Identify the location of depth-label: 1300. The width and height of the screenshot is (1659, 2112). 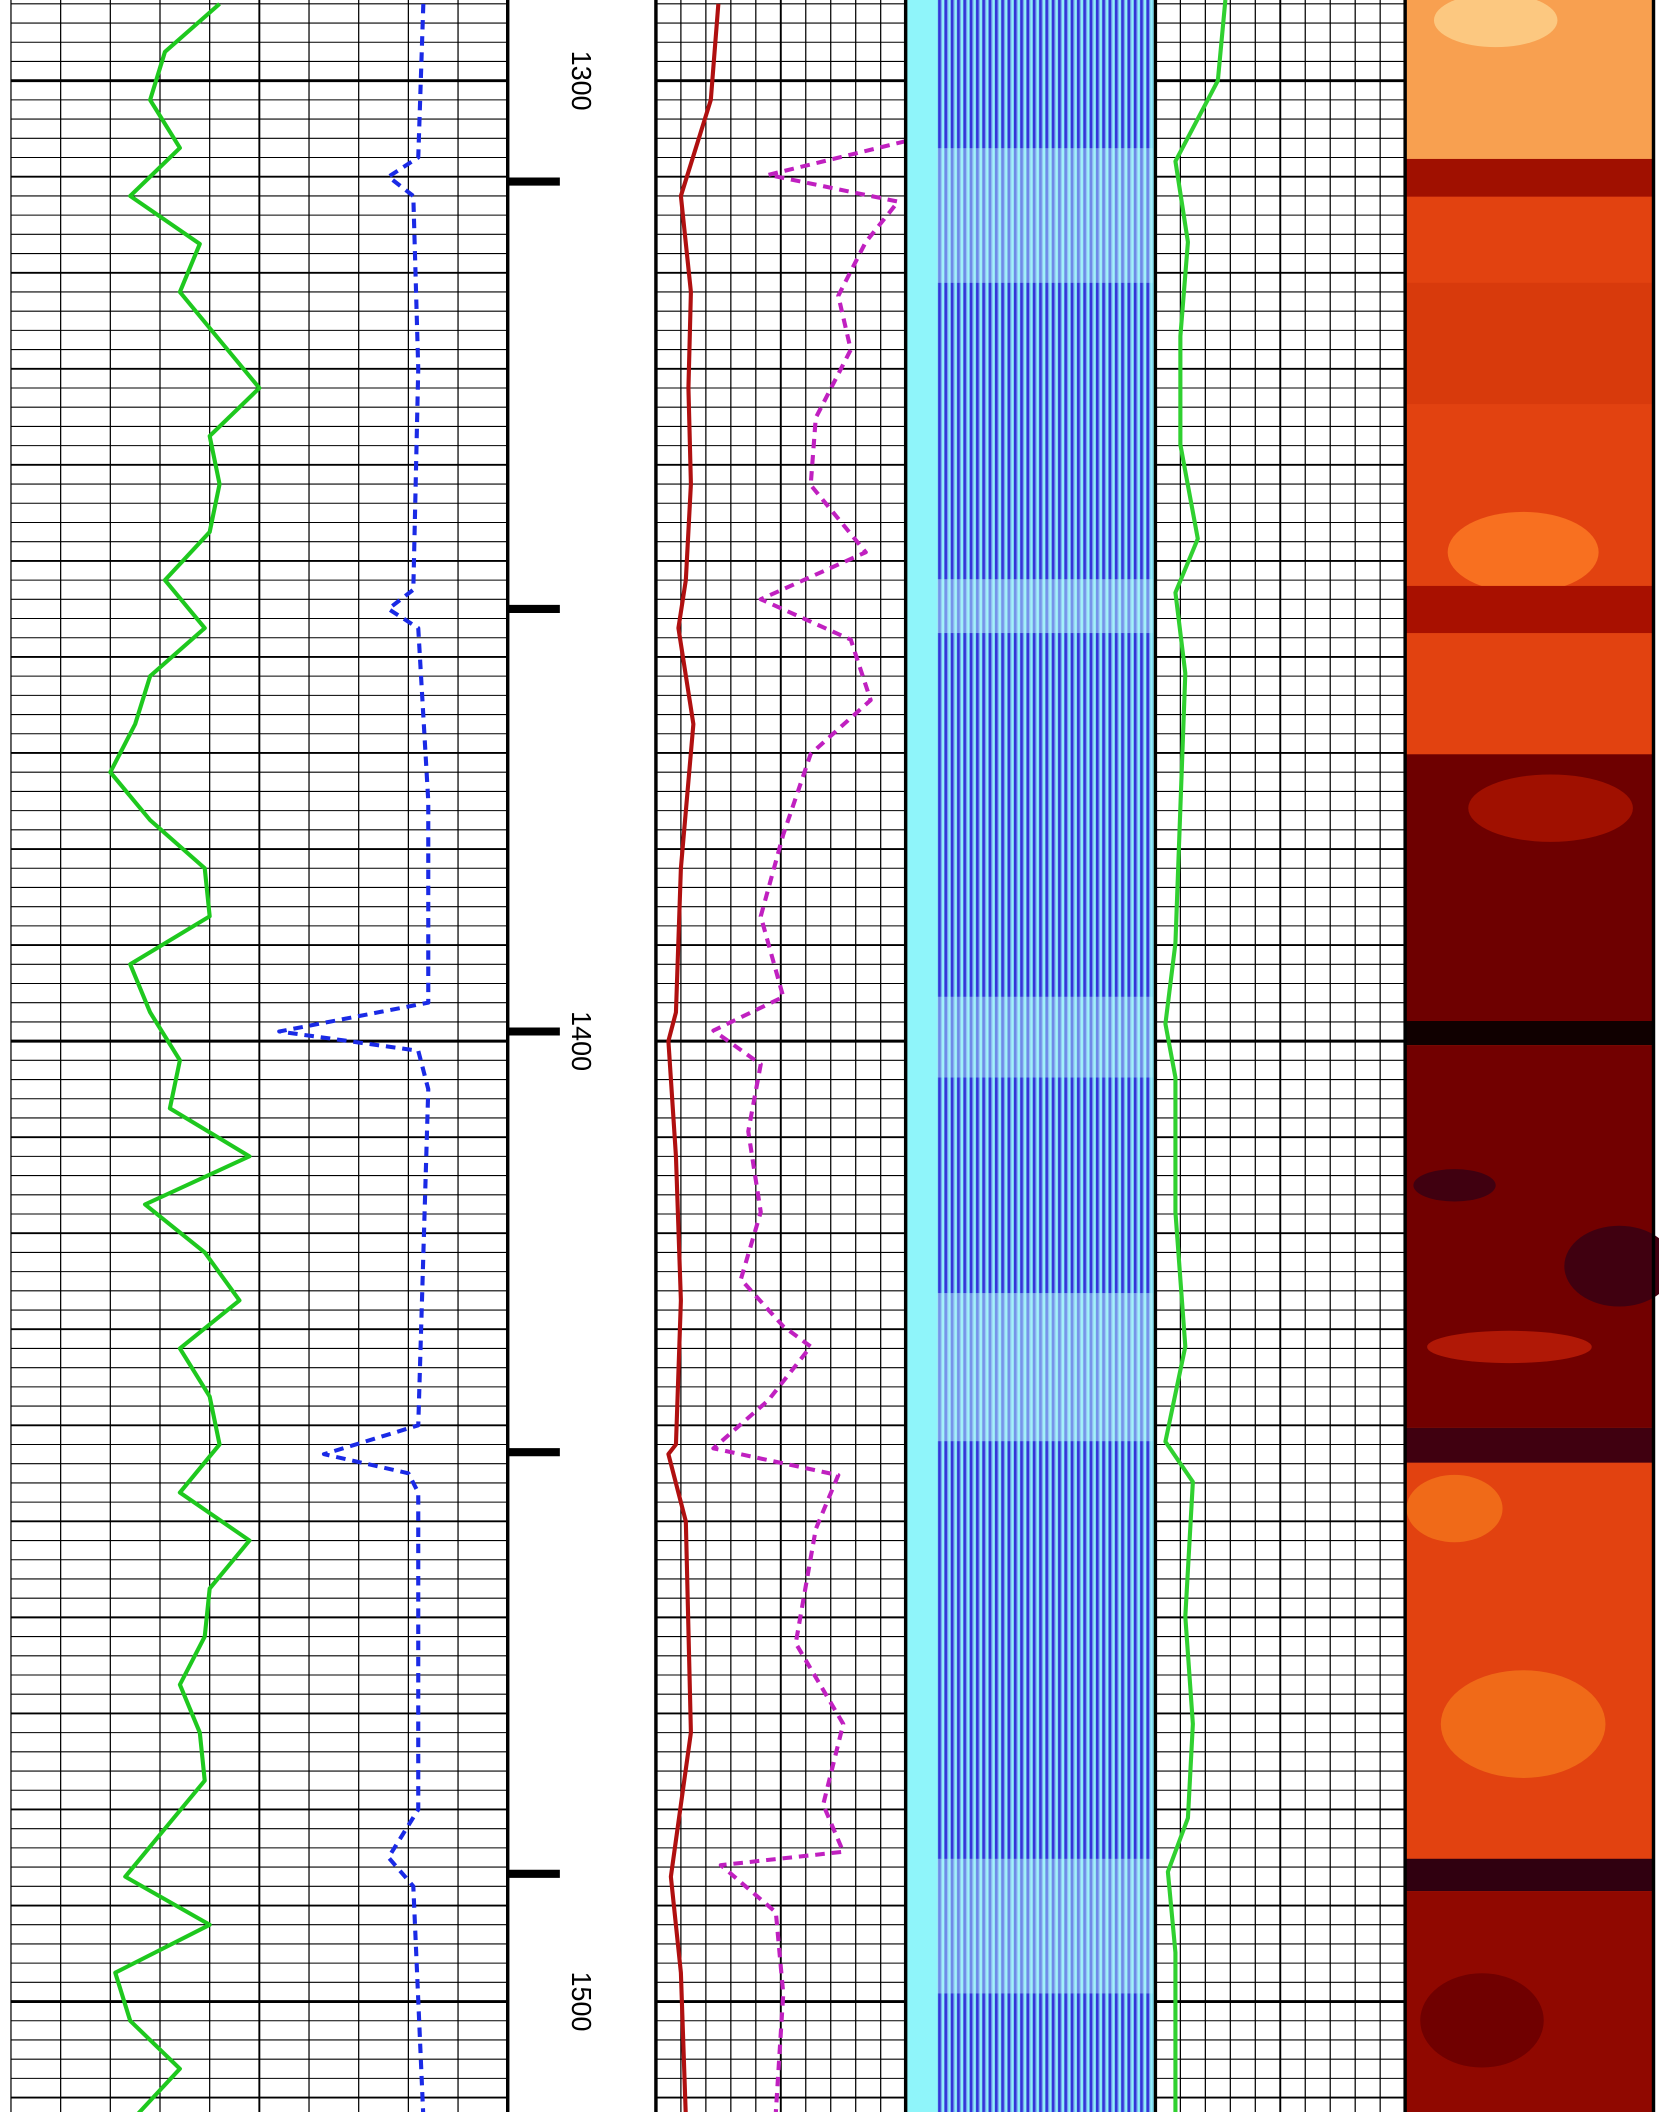
(581, 81).